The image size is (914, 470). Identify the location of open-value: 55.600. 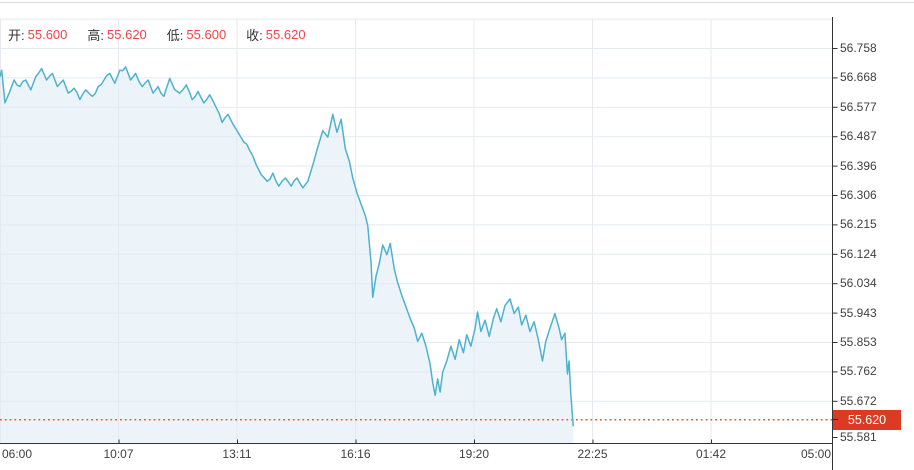
(47, 34).